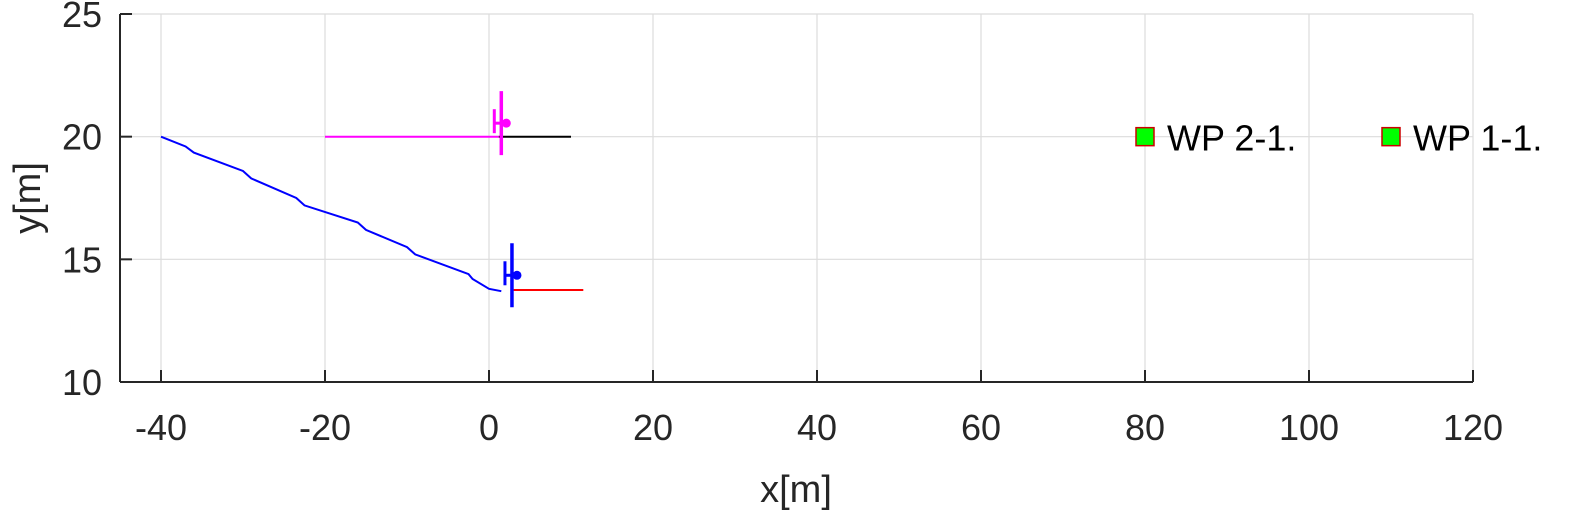  I want to click on y-tick-label: 25, so click(82, 17).